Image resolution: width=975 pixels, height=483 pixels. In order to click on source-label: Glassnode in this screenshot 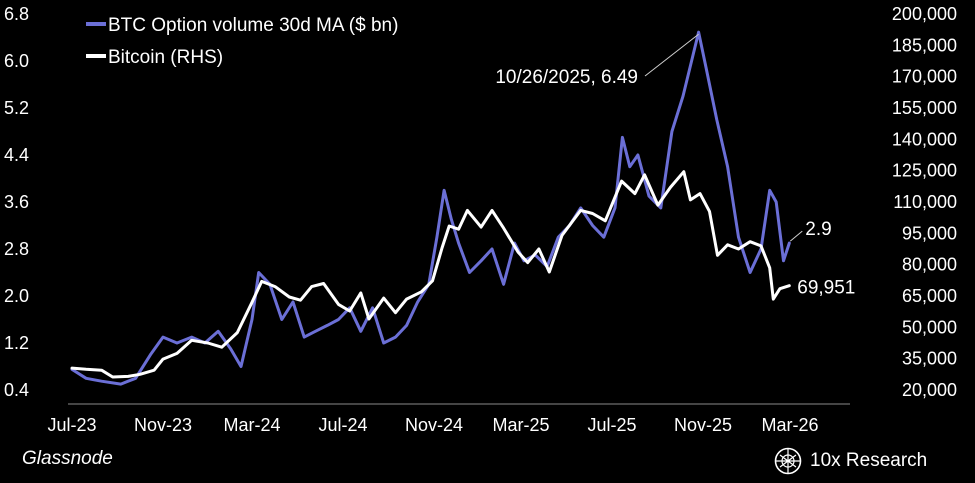, I will do `click(67, 458)`.